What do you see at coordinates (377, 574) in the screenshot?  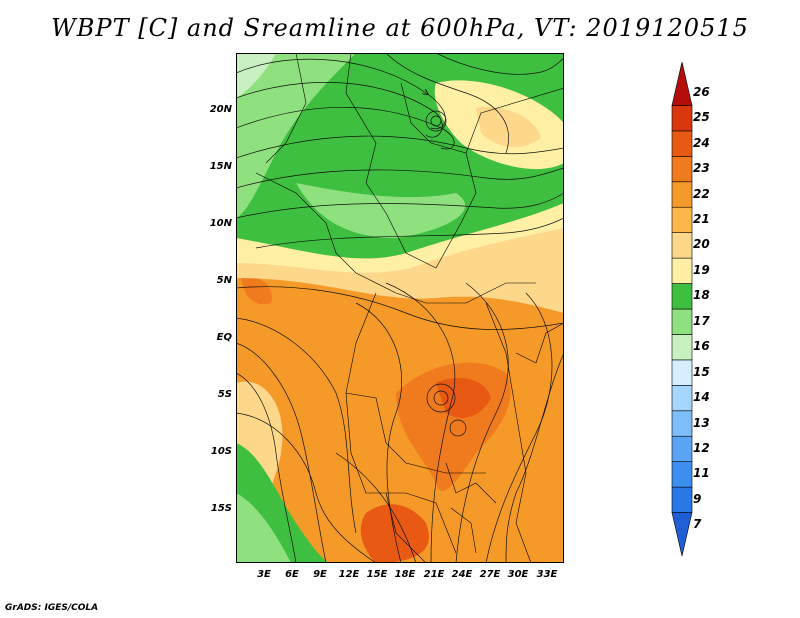 I see `lon-label: 15E` at bounding box center [377, 574].